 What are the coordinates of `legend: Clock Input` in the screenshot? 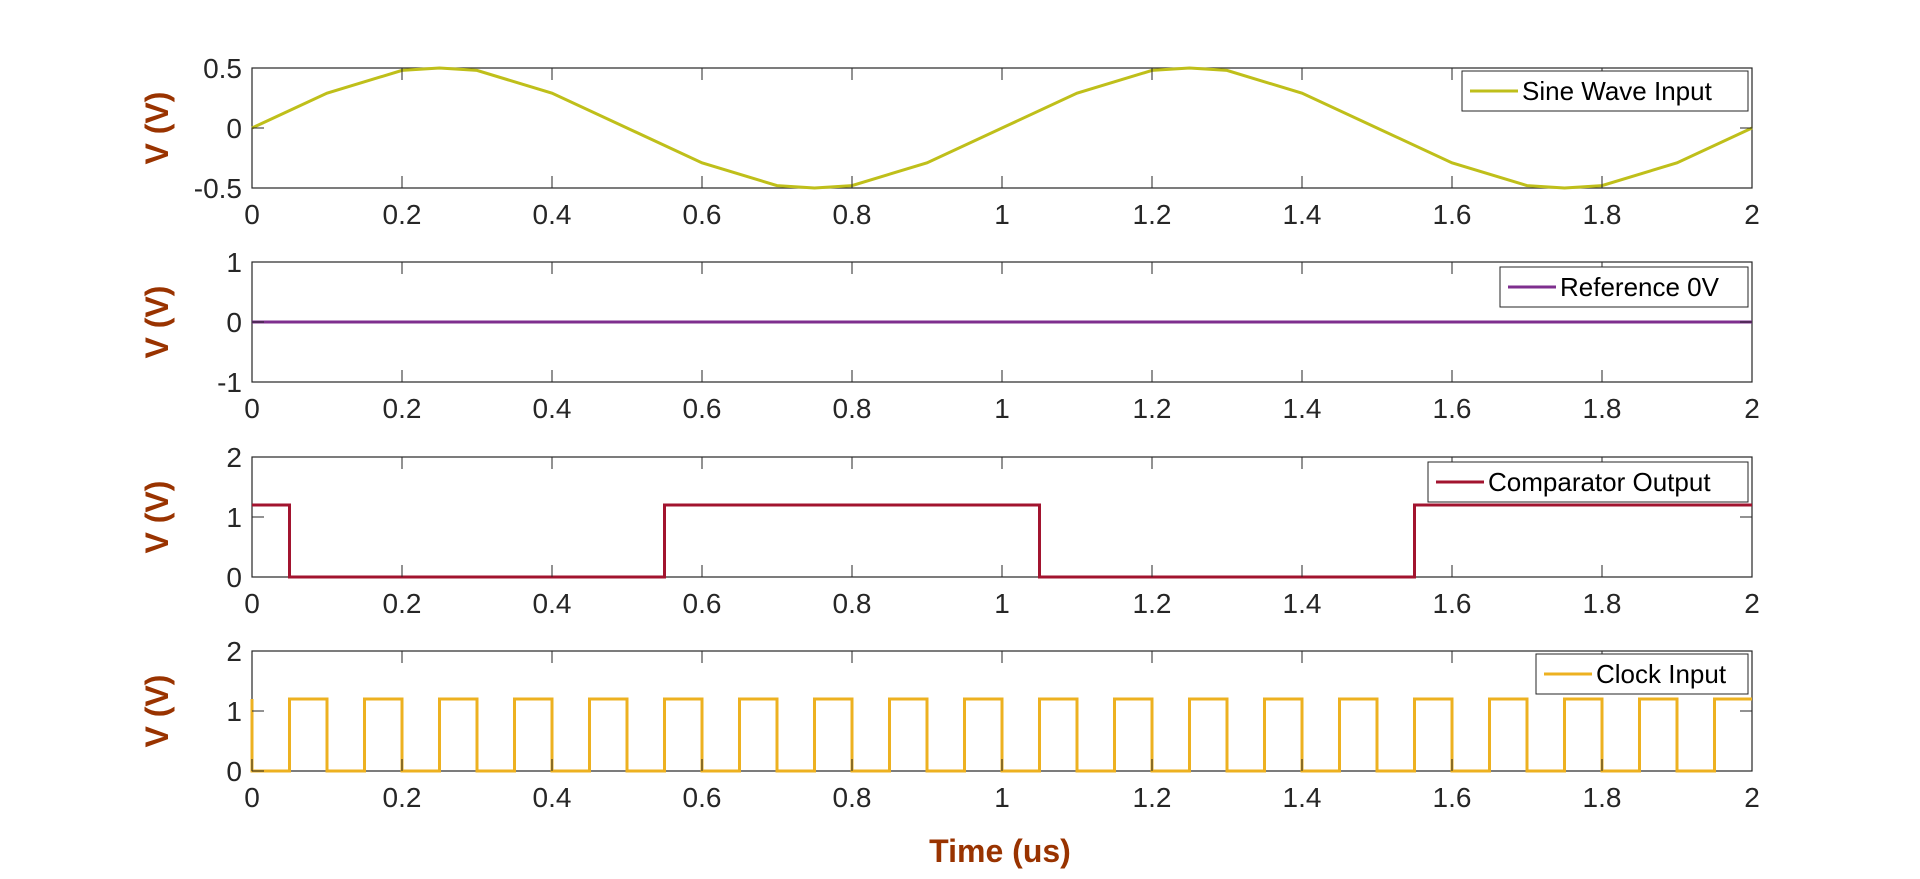 It's located at (1642, 674).